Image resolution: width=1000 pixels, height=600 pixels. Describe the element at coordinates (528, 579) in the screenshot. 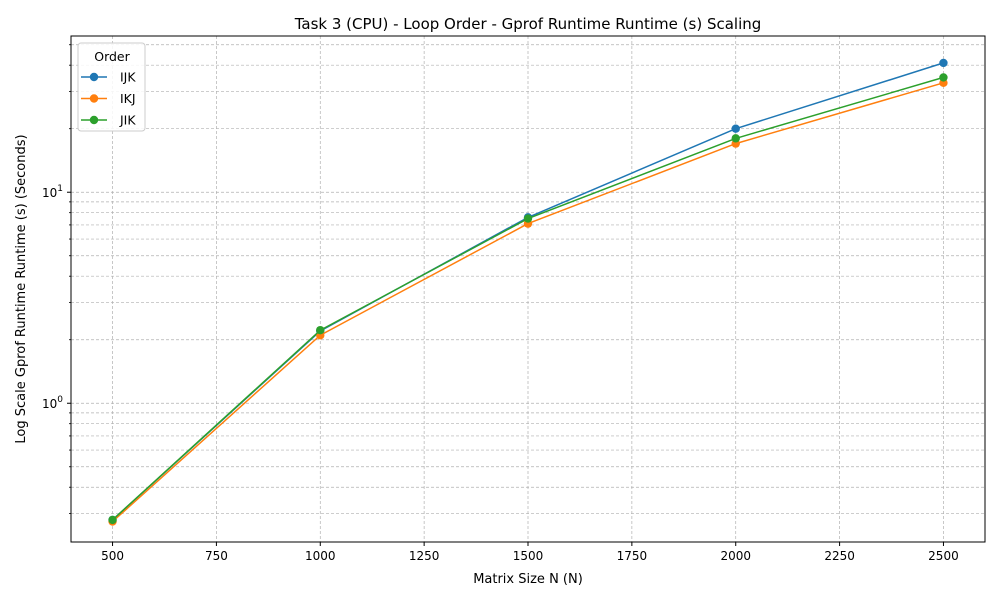

I see `x-axis-label: Matrix Size N (N)` at that location.